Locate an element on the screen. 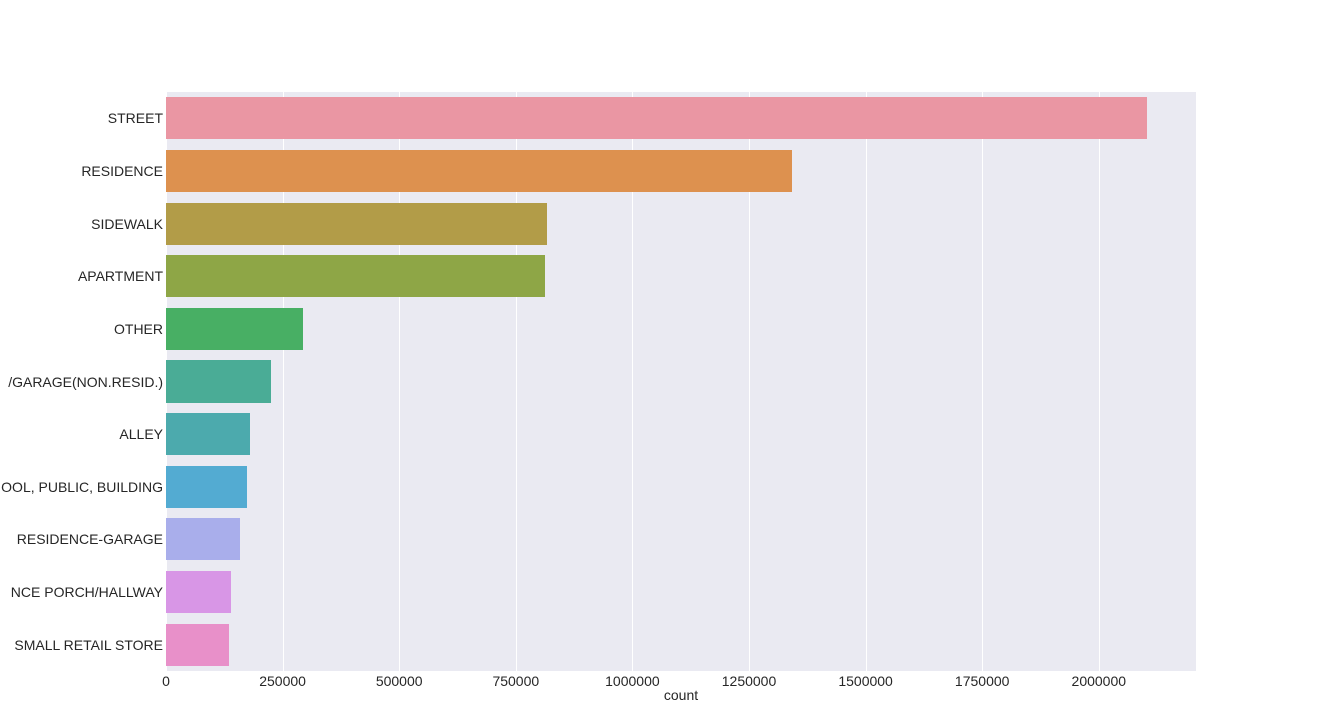  x-tick-label: 1500000 is located at coordinates (865, 681).